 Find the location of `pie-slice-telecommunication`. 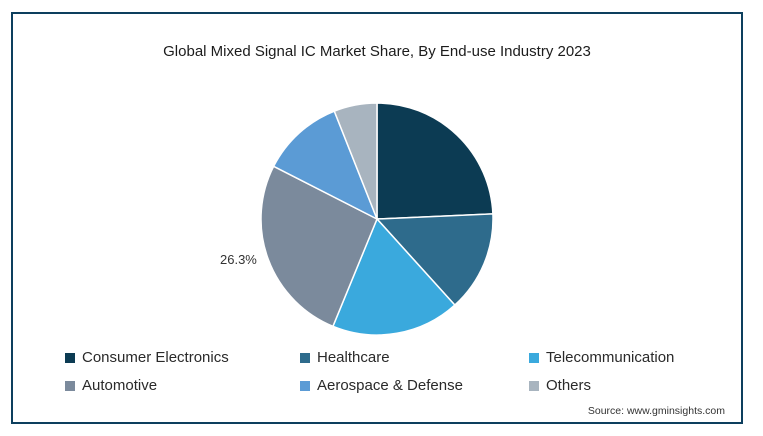

pie-slice-telecommunication is located at coordinates (393, 276).